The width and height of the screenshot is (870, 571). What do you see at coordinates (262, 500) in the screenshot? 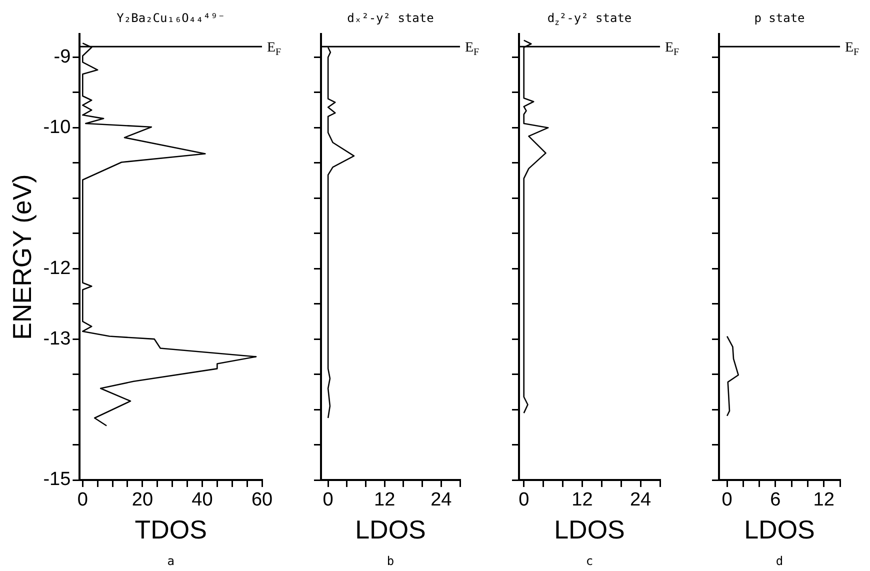
I see `x-tick-label: 60` at bounding box center [262, 500].